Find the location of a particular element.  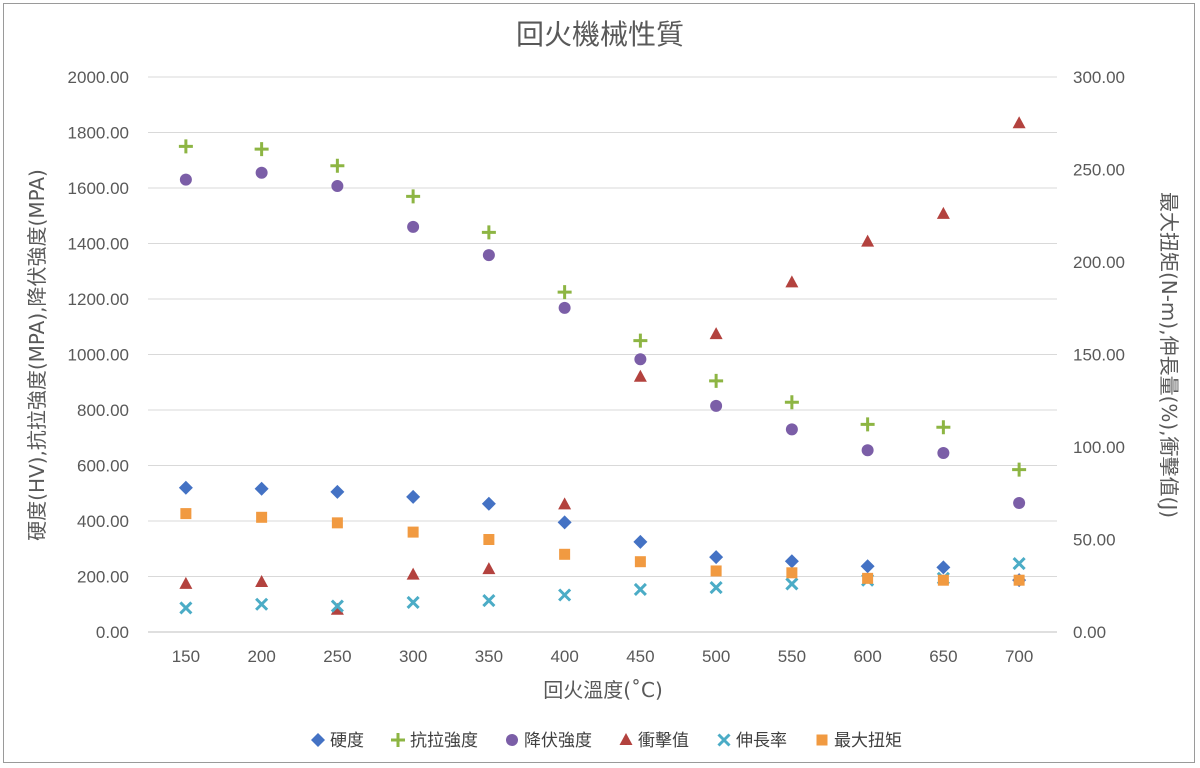

legend-label: 衝擊值 is located at coordinates (663, 741).